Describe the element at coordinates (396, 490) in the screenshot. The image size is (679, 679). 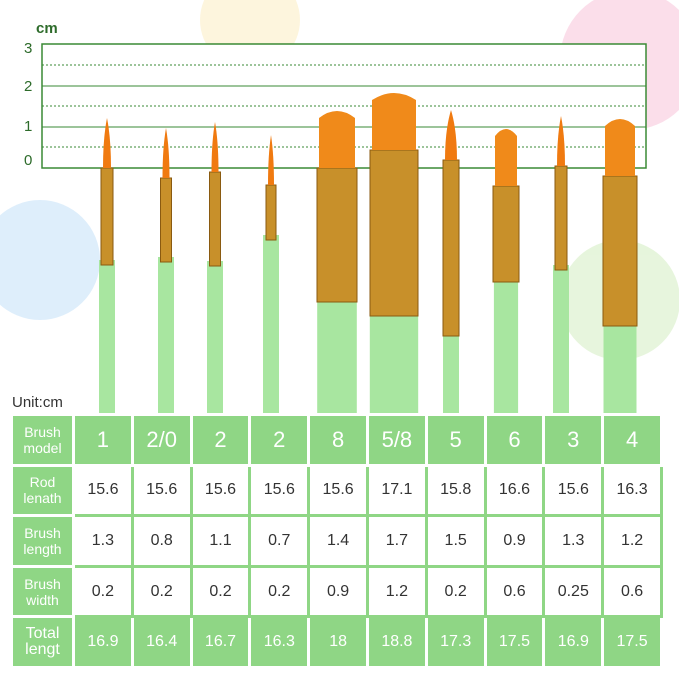
I see `table-cell: 17.1` at that location.